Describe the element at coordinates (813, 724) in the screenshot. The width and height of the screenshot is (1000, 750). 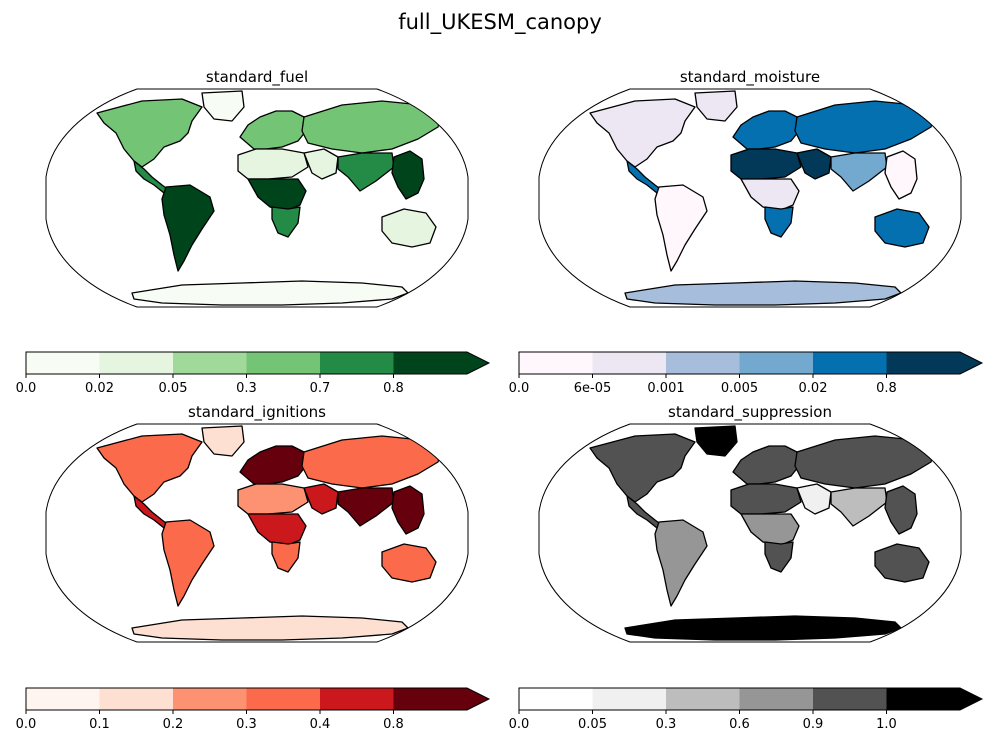
I see `colorbar-tick-label: 0.9` at that location.